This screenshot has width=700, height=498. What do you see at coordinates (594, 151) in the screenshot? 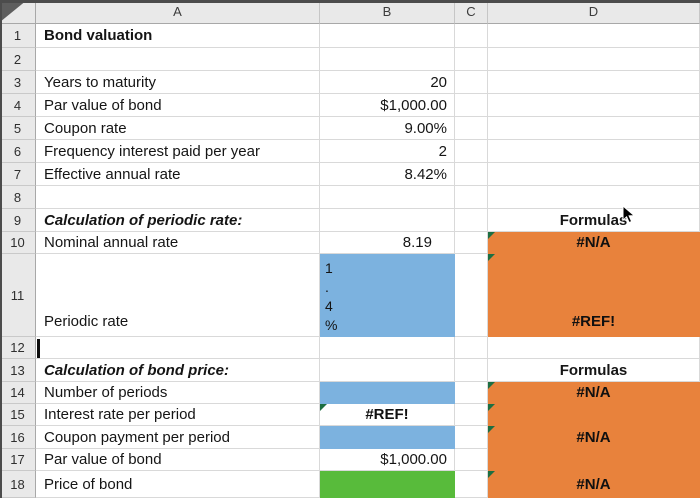
I see `cell-D6` at bounding box center [594, 151].